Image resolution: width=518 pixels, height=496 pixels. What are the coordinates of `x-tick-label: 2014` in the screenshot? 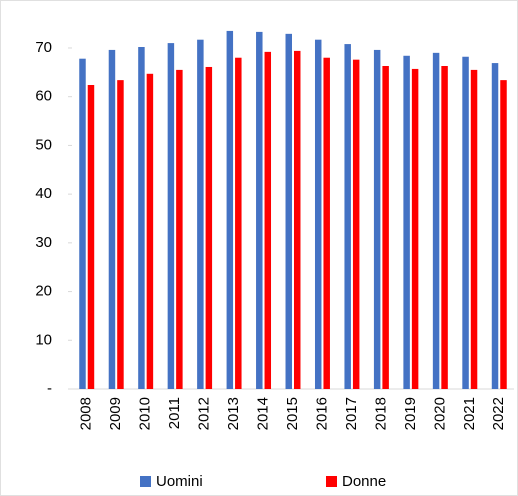 It's located at (263, 413).